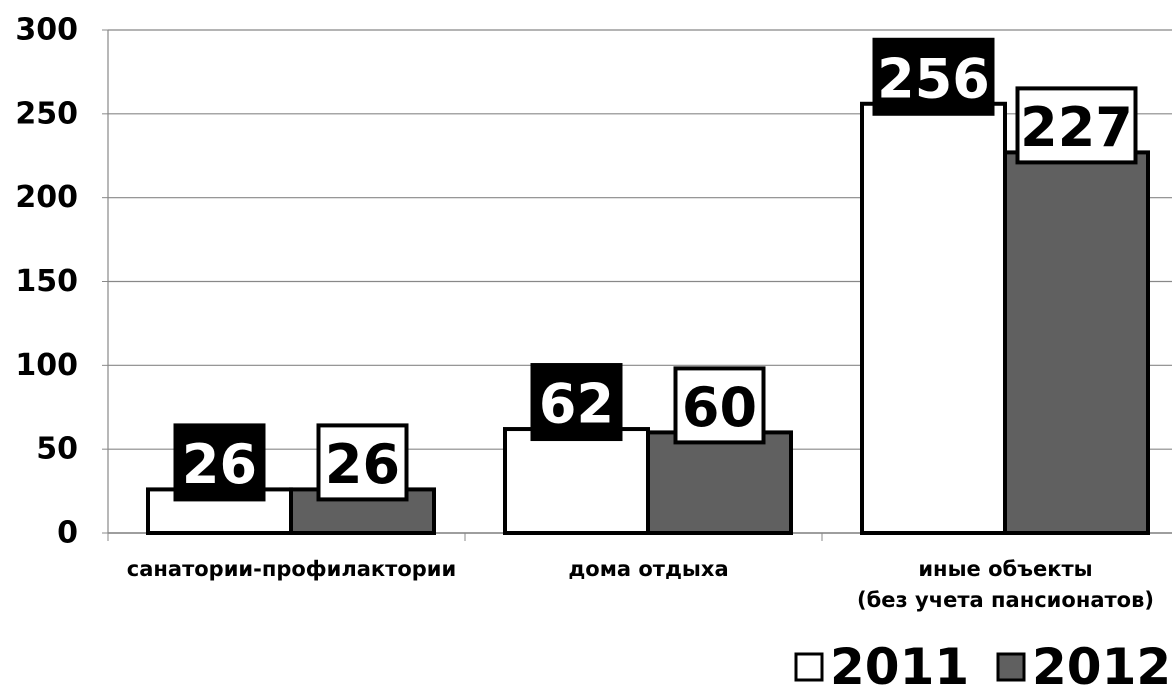 Image resolution: width=1172 pixels, height=689 pixels. I want to click on y-tick-label: 150, so click(46, 281).